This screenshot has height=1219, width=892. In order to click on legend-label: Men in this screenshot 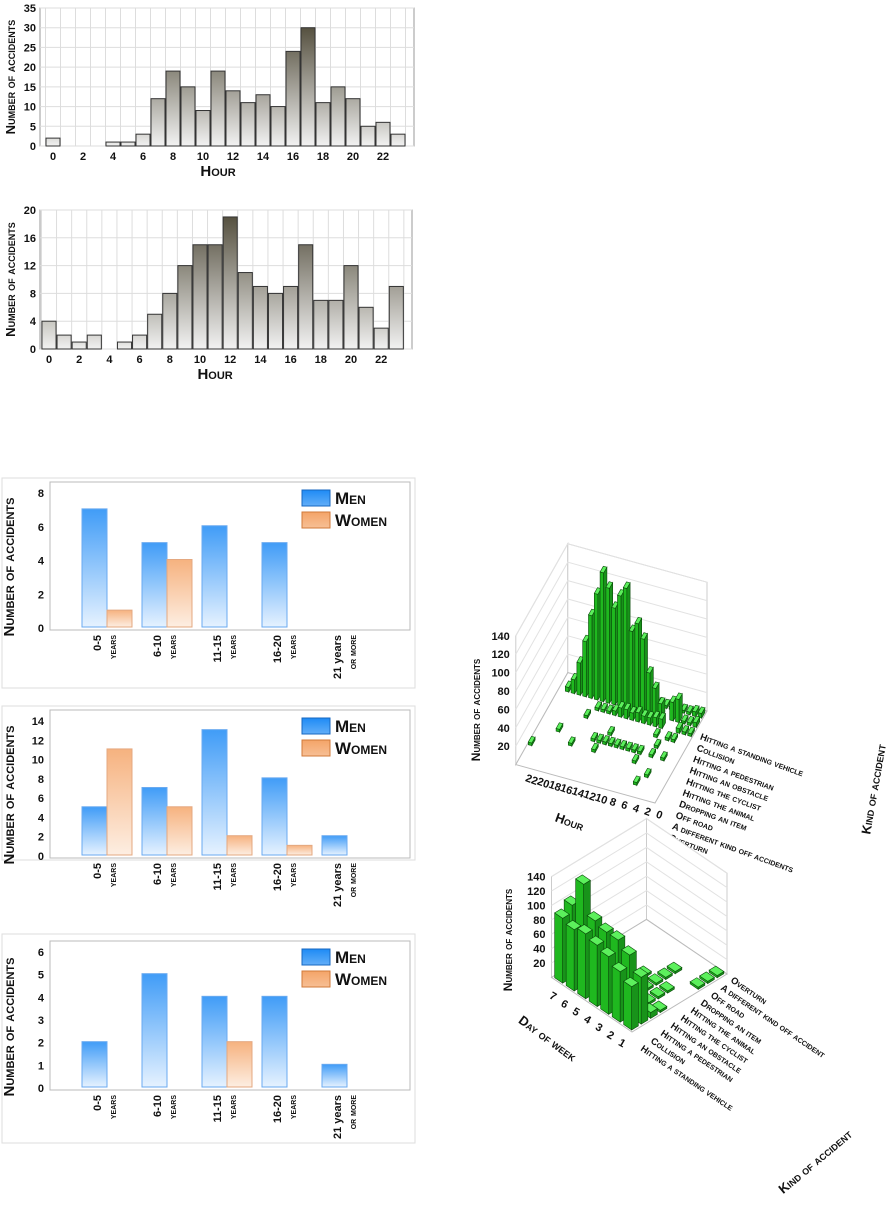, I will do `click(350, 726)`.